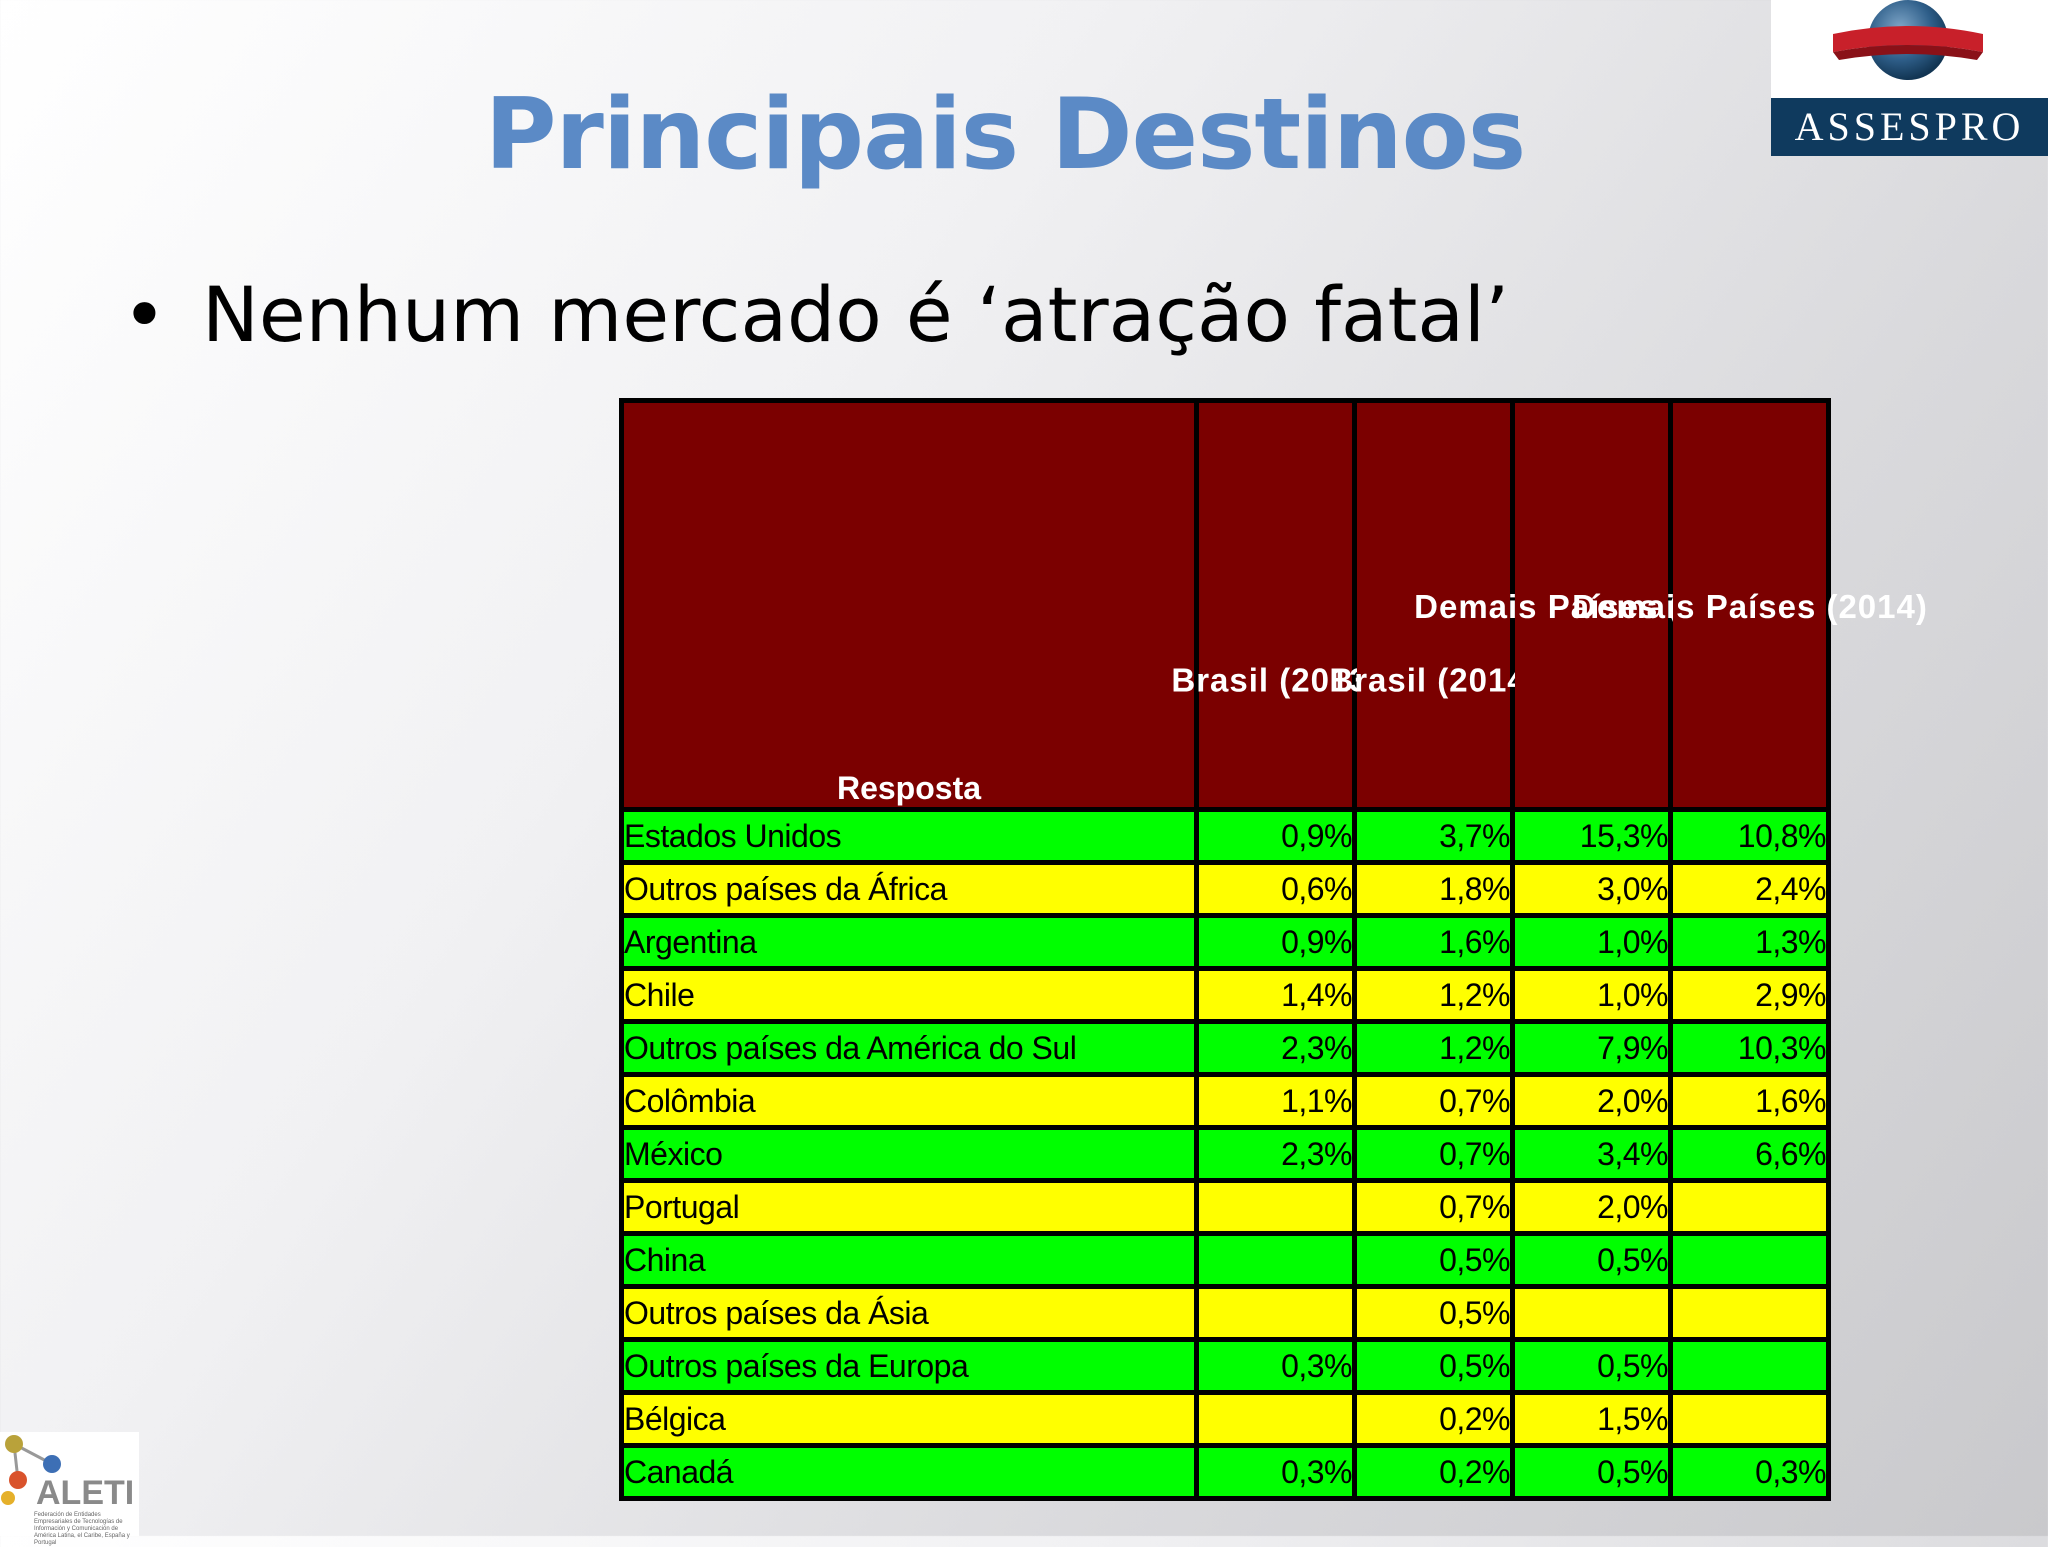  Describe the element at coordinates (1433, 836) in the screenshot. I see `cell-value: 3,7%` at that location.